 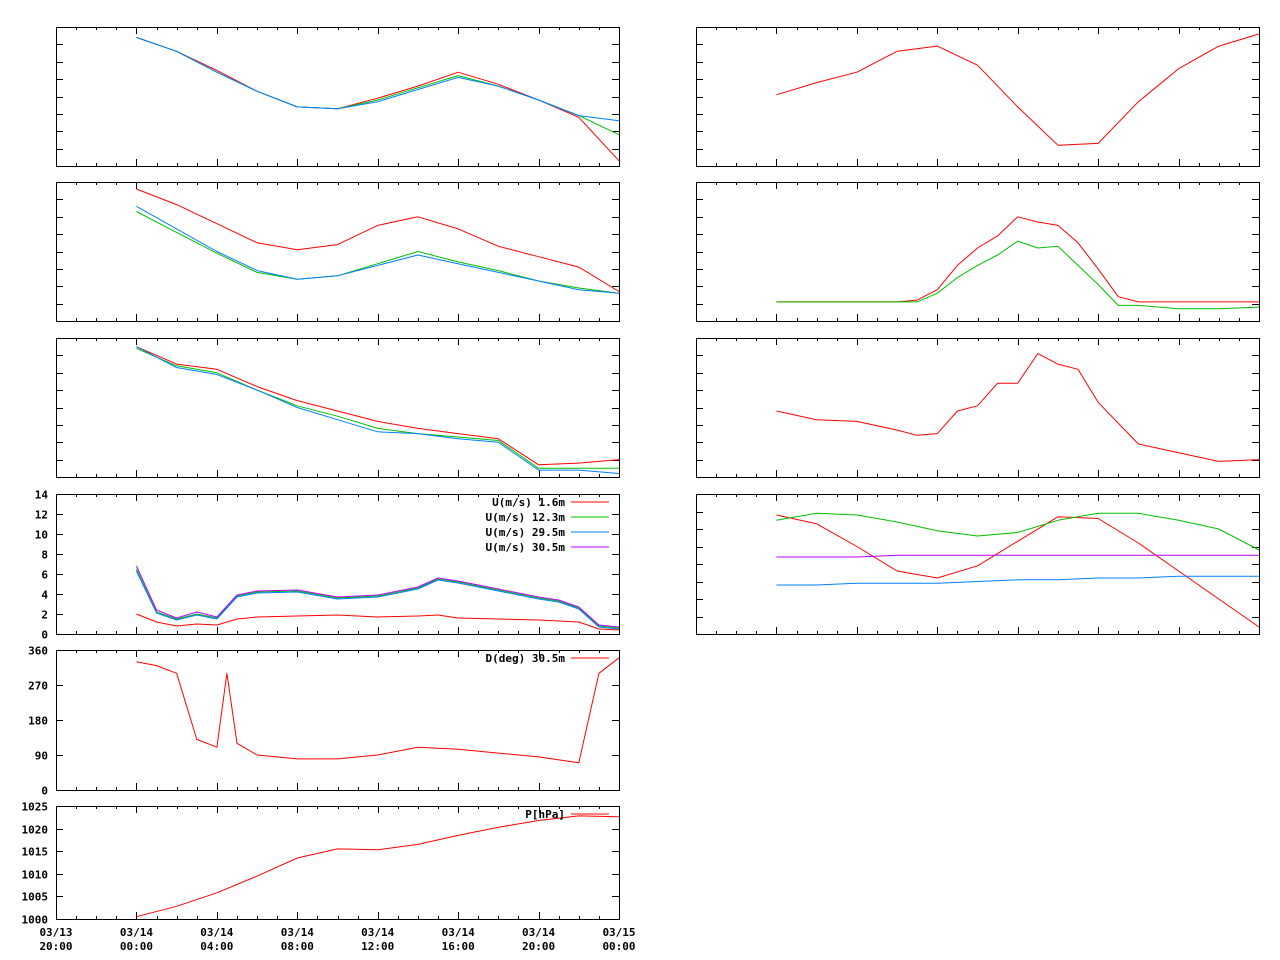 I want to click on y-tick-label: 1000, so click(x=35, y=920).